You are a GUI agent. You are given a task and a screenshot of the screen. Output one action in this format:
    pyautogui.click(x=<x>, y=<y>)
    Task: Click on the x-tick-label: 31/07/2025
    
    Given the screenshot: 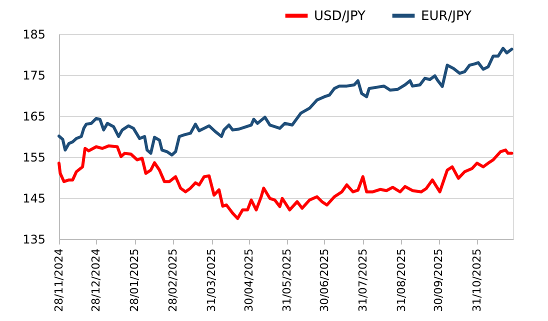 What is the action you would take?
    pyautogui.click(x=363, y=280)
    